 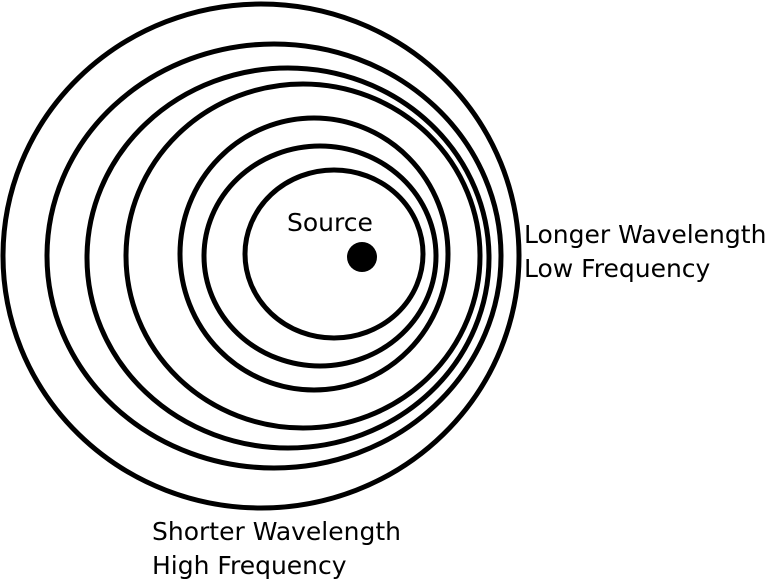 What do you see at coordinates (330, 222) in the screenshot?
I see `source-label: Source` at bounding box center [330, 222].